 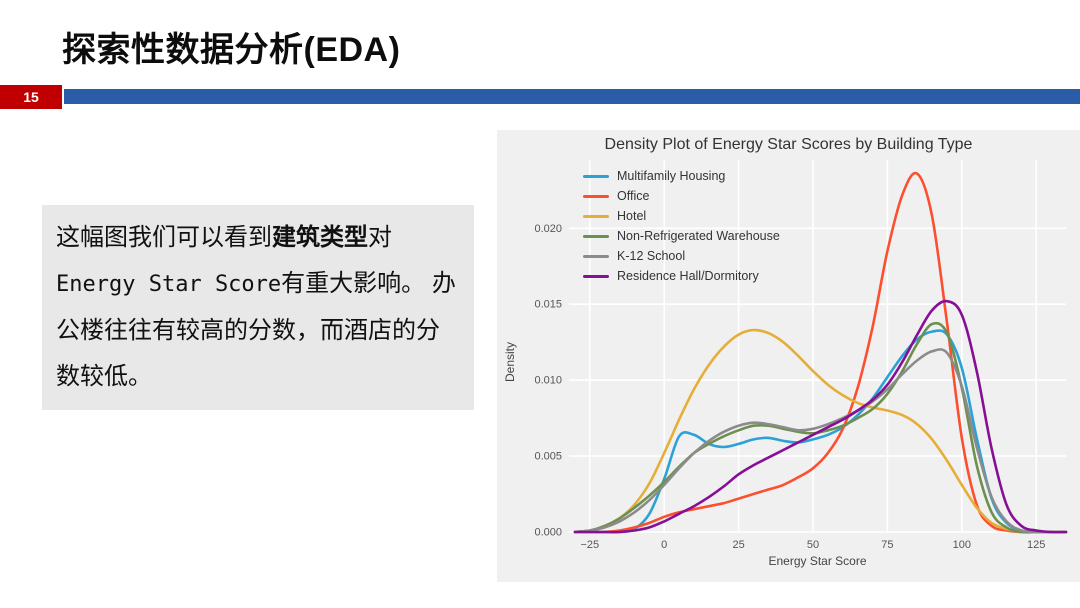 What do you see at coordinates (887, 545) in the screenshot?
I see `svg-text: 75` at bounding box center [887, 545].